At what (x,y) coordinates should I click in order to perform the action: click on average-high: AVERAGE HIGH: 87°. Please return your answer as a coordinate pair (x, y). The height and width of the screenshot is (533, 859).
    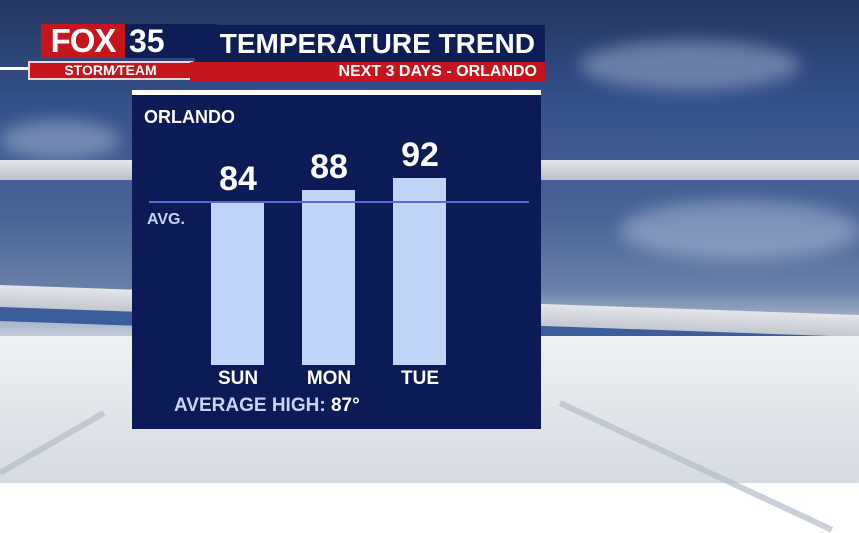
    Looking at the image, I should click on (267, 406).